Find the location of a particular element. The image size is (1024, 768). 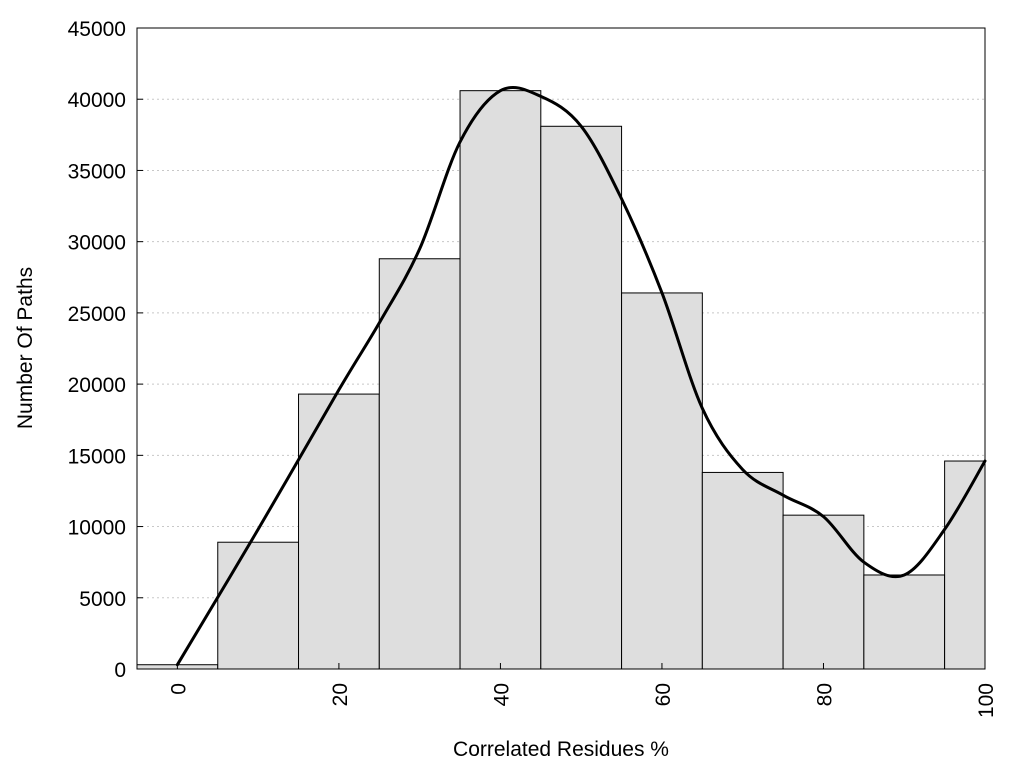

x-tick-label: 60 is located at coordinates (663, 694).